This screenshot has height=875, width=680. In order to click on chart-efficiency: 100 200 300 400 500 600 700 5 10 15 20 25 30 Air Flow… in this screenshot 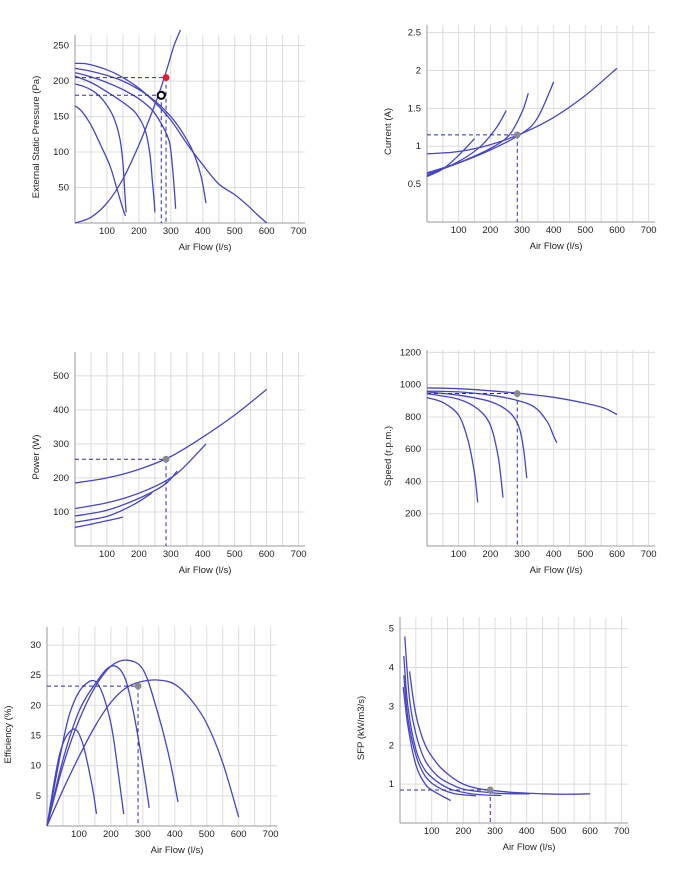, I will do `click(141, 741)`.